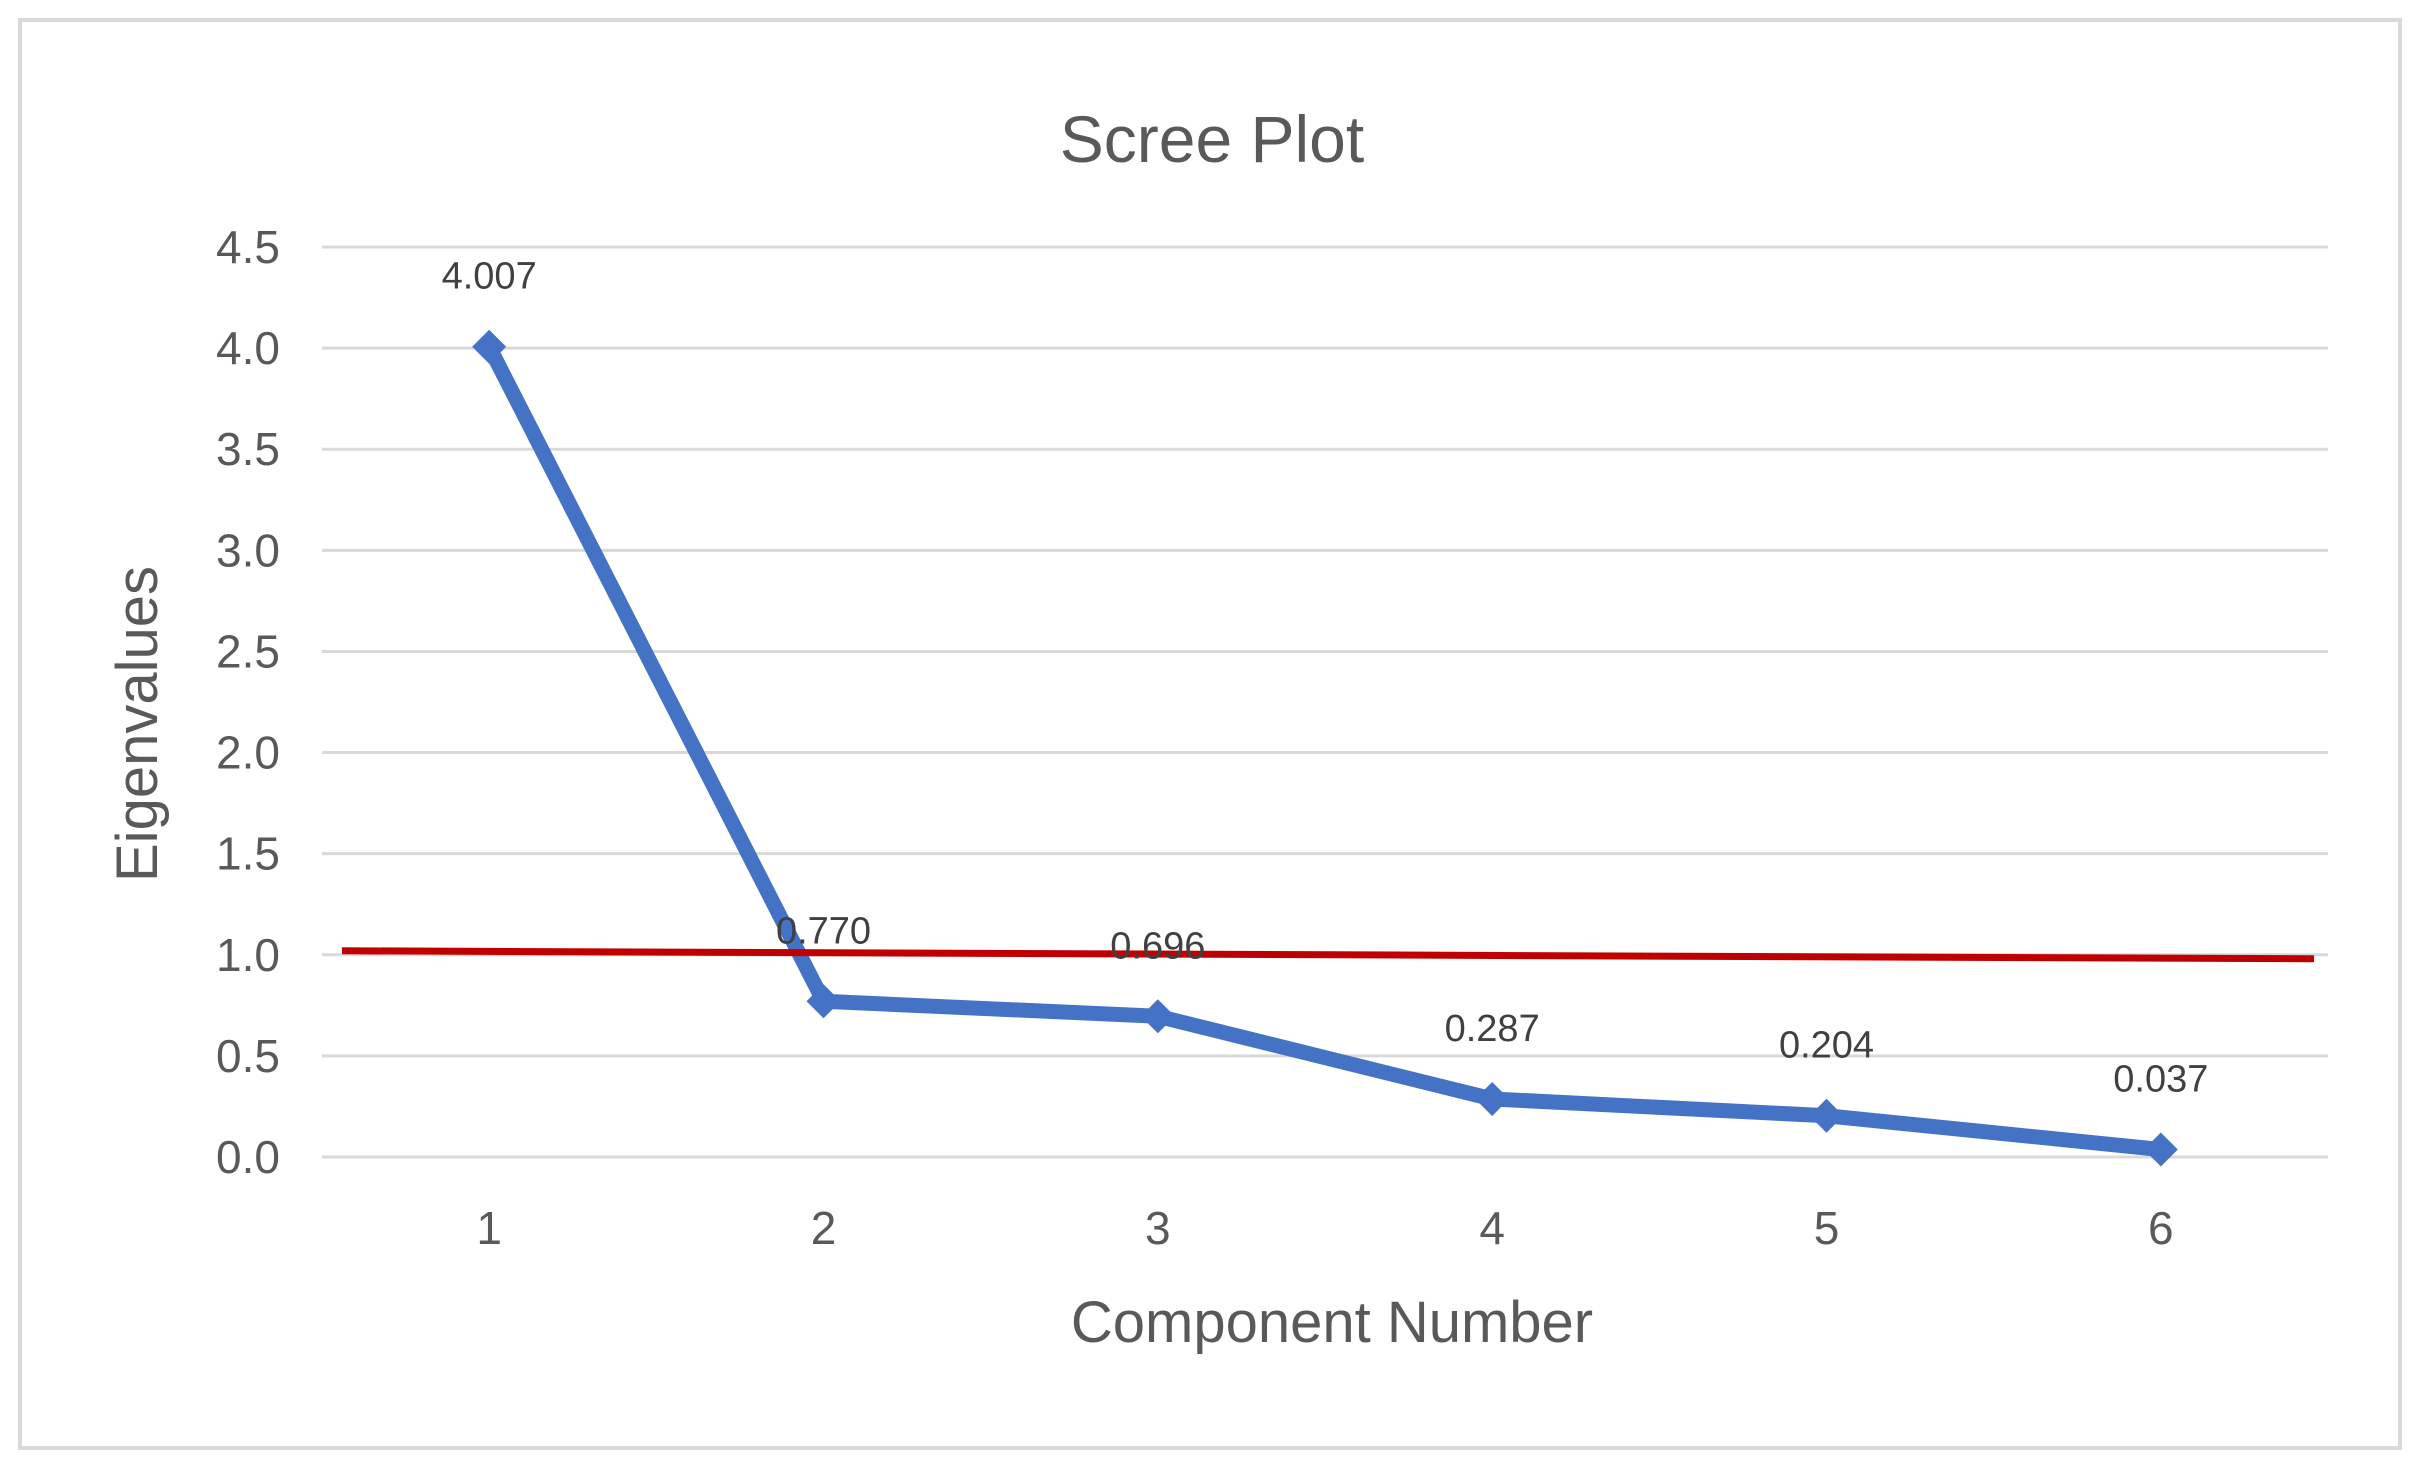 The width and height of the screenshot is (2420, 1470). I want to click on y-tick-label: 3.0, so click(248, 550).